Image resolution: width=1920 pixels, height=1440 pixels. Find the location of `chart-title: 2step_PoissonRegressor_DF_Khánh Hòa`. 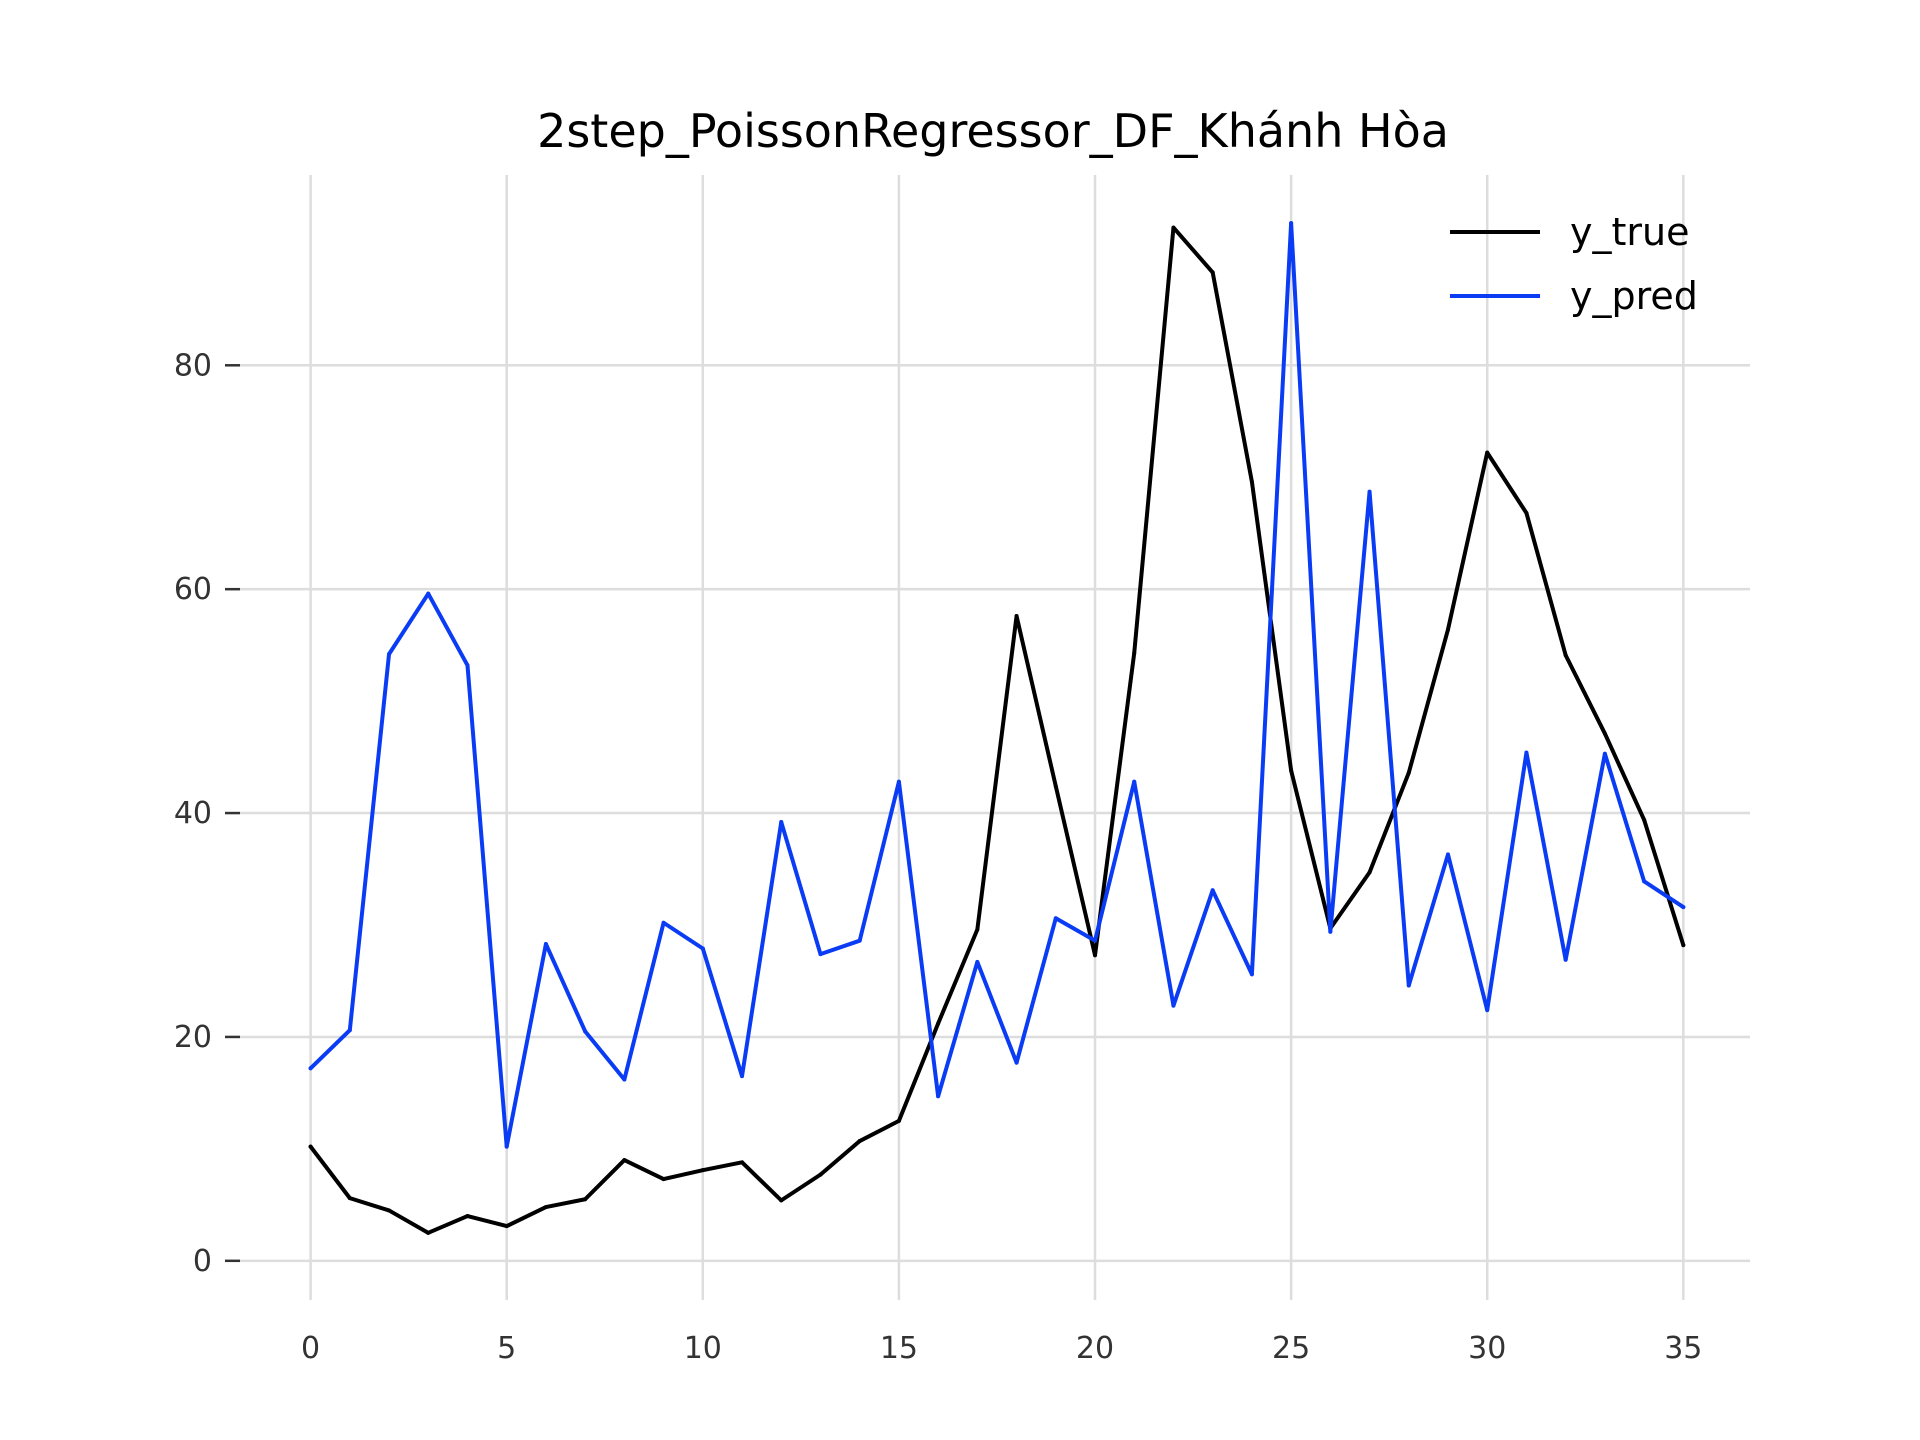

chart-title: 2step_PoissonRegressor_DF_Khánh Hòa is located at coordinates (993, 131).